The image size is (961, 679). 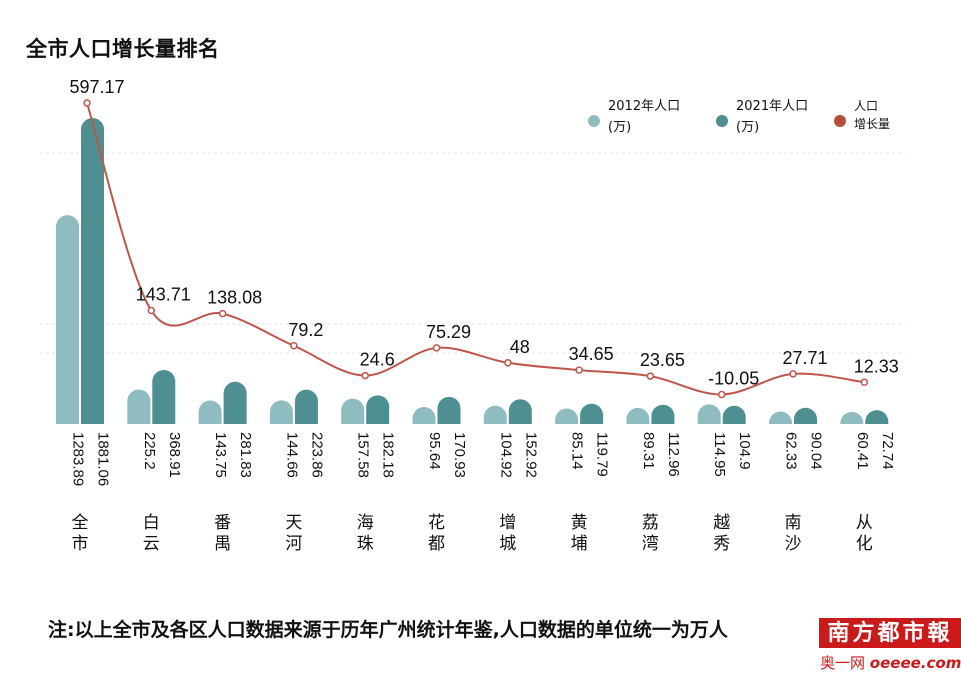 I want to click on growth-label: 48, so click(x=520, y=347).